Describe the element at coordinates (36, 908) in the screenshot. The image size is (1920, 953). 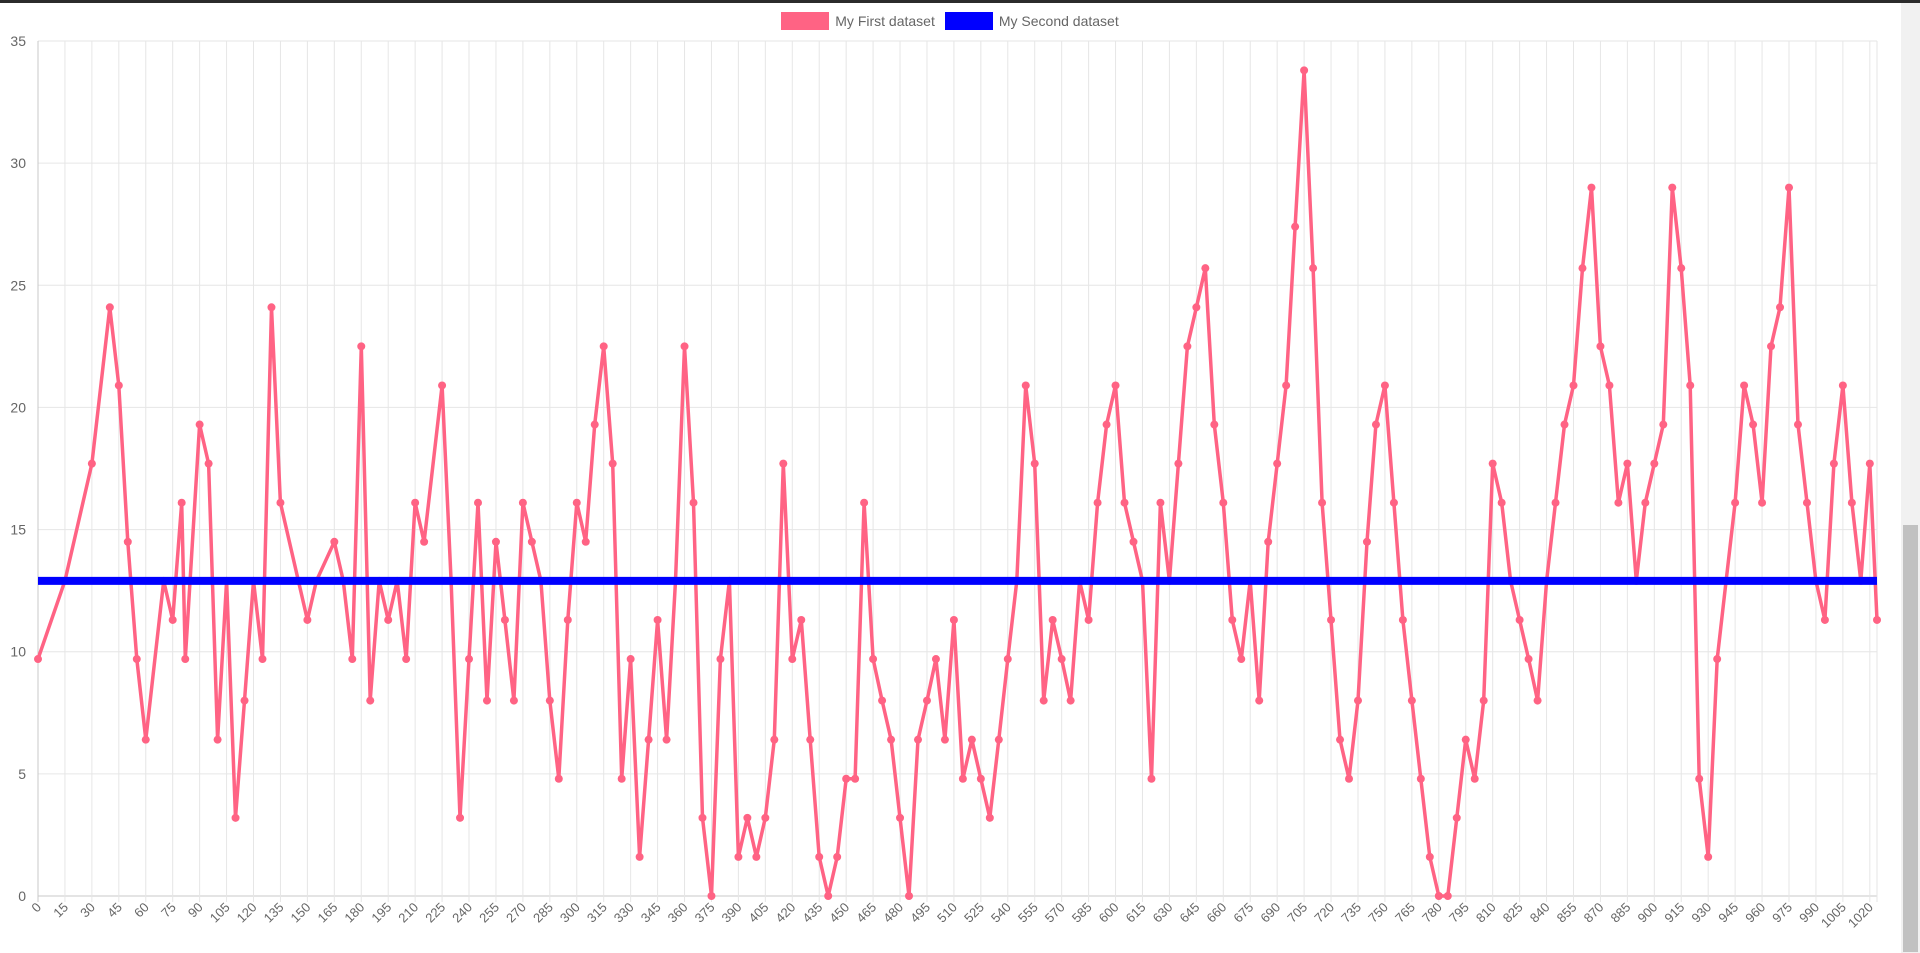
I see `x-tick-label: 0` at that location.